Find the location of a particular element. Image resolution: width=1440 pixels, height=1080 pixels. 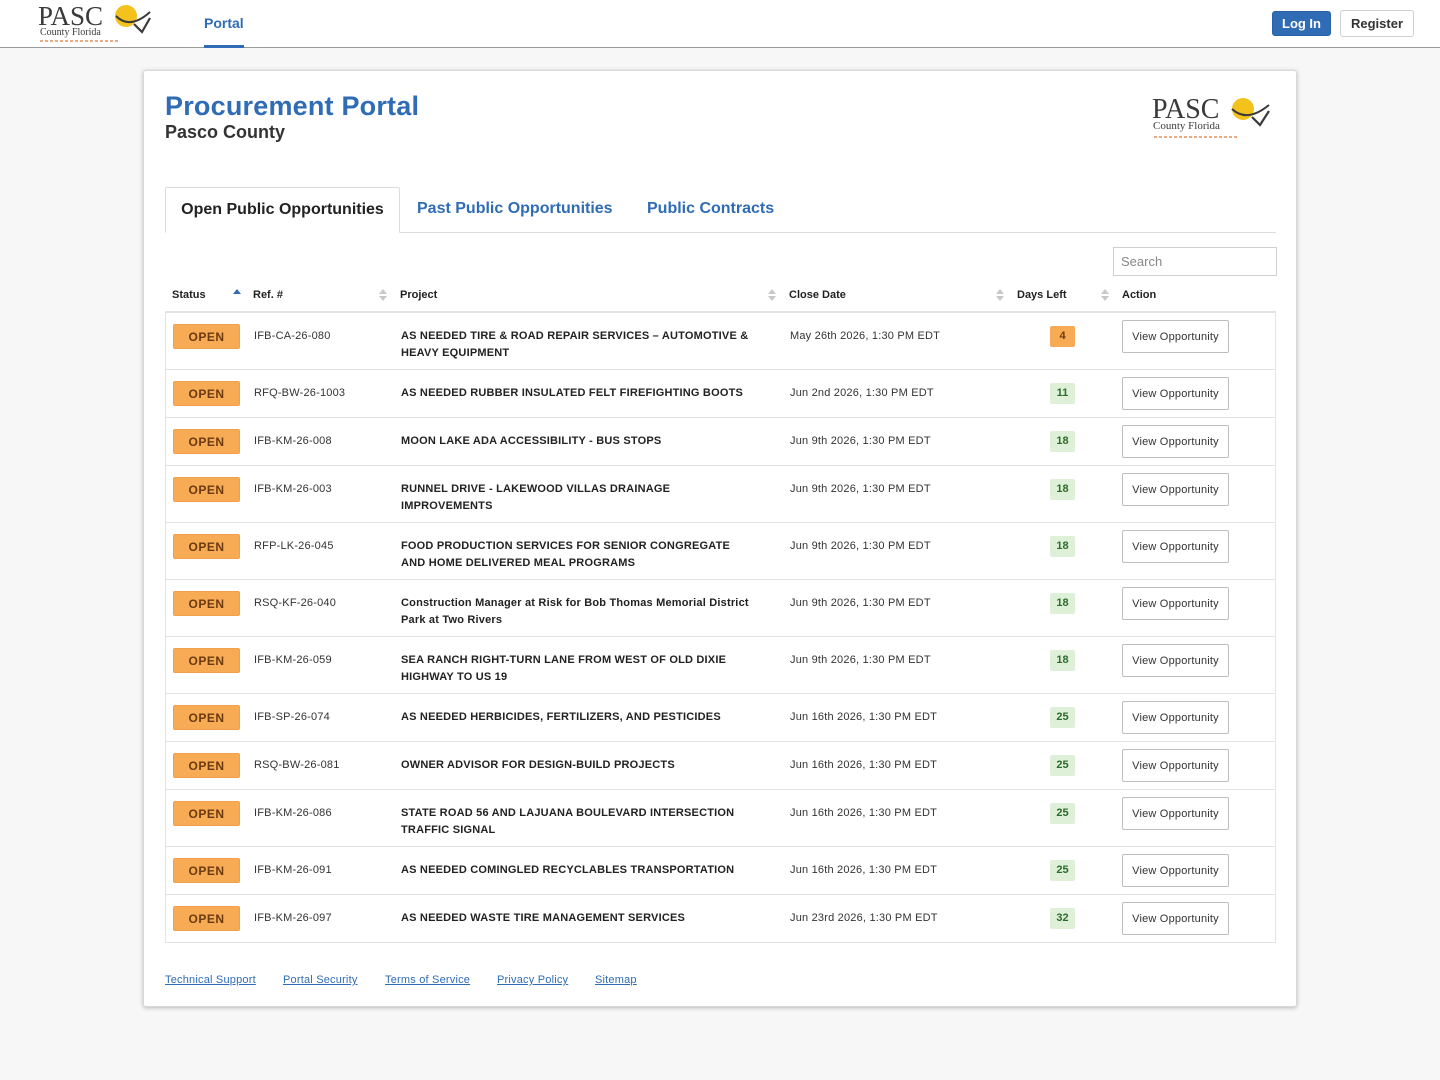

ref-number: IFB-KM-26-086 is located at coordinates (293, 813).